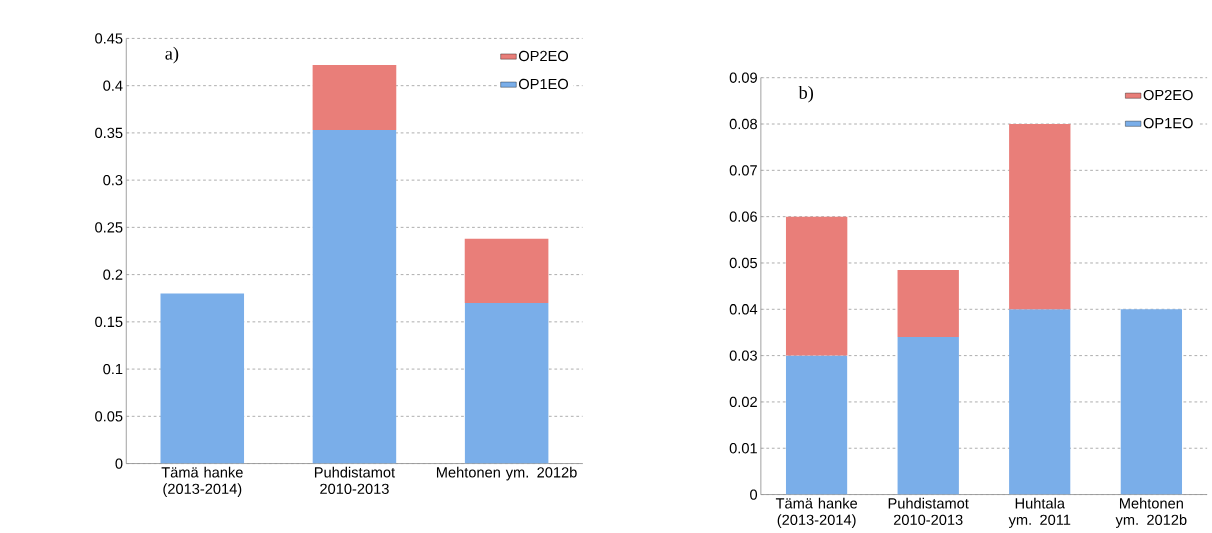  What do you see at coordinates (1039, 512) in the screenshot?
I see `x-tick-label: Huhtala ym. 2011` at bounding box center [1039, 512].